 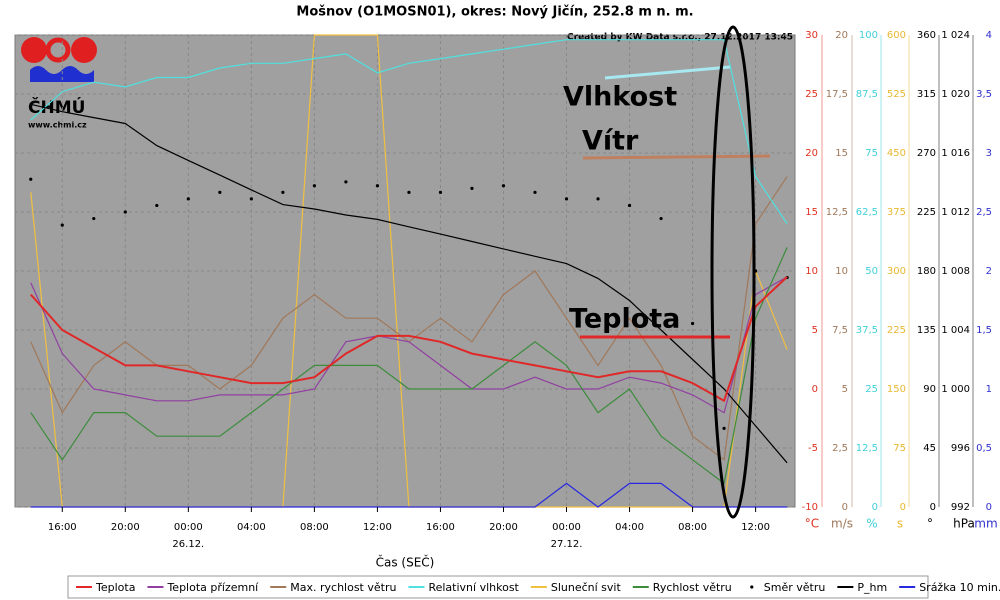 What do you see at coordinates (188, 544) in the screenshot?
I see `x-date-label: 26.12.` at bounding box center [188, 544].